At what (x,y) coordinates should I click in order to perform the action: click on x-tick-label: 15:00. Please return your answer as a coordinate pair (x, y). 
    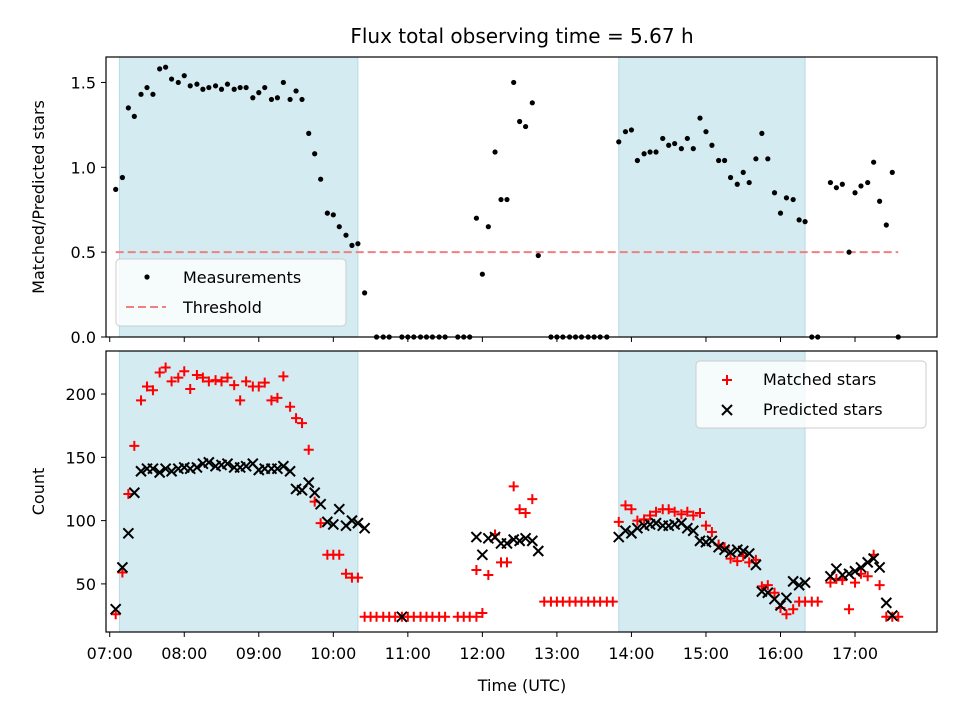
    Looking at the image, I should click on (706, 653).